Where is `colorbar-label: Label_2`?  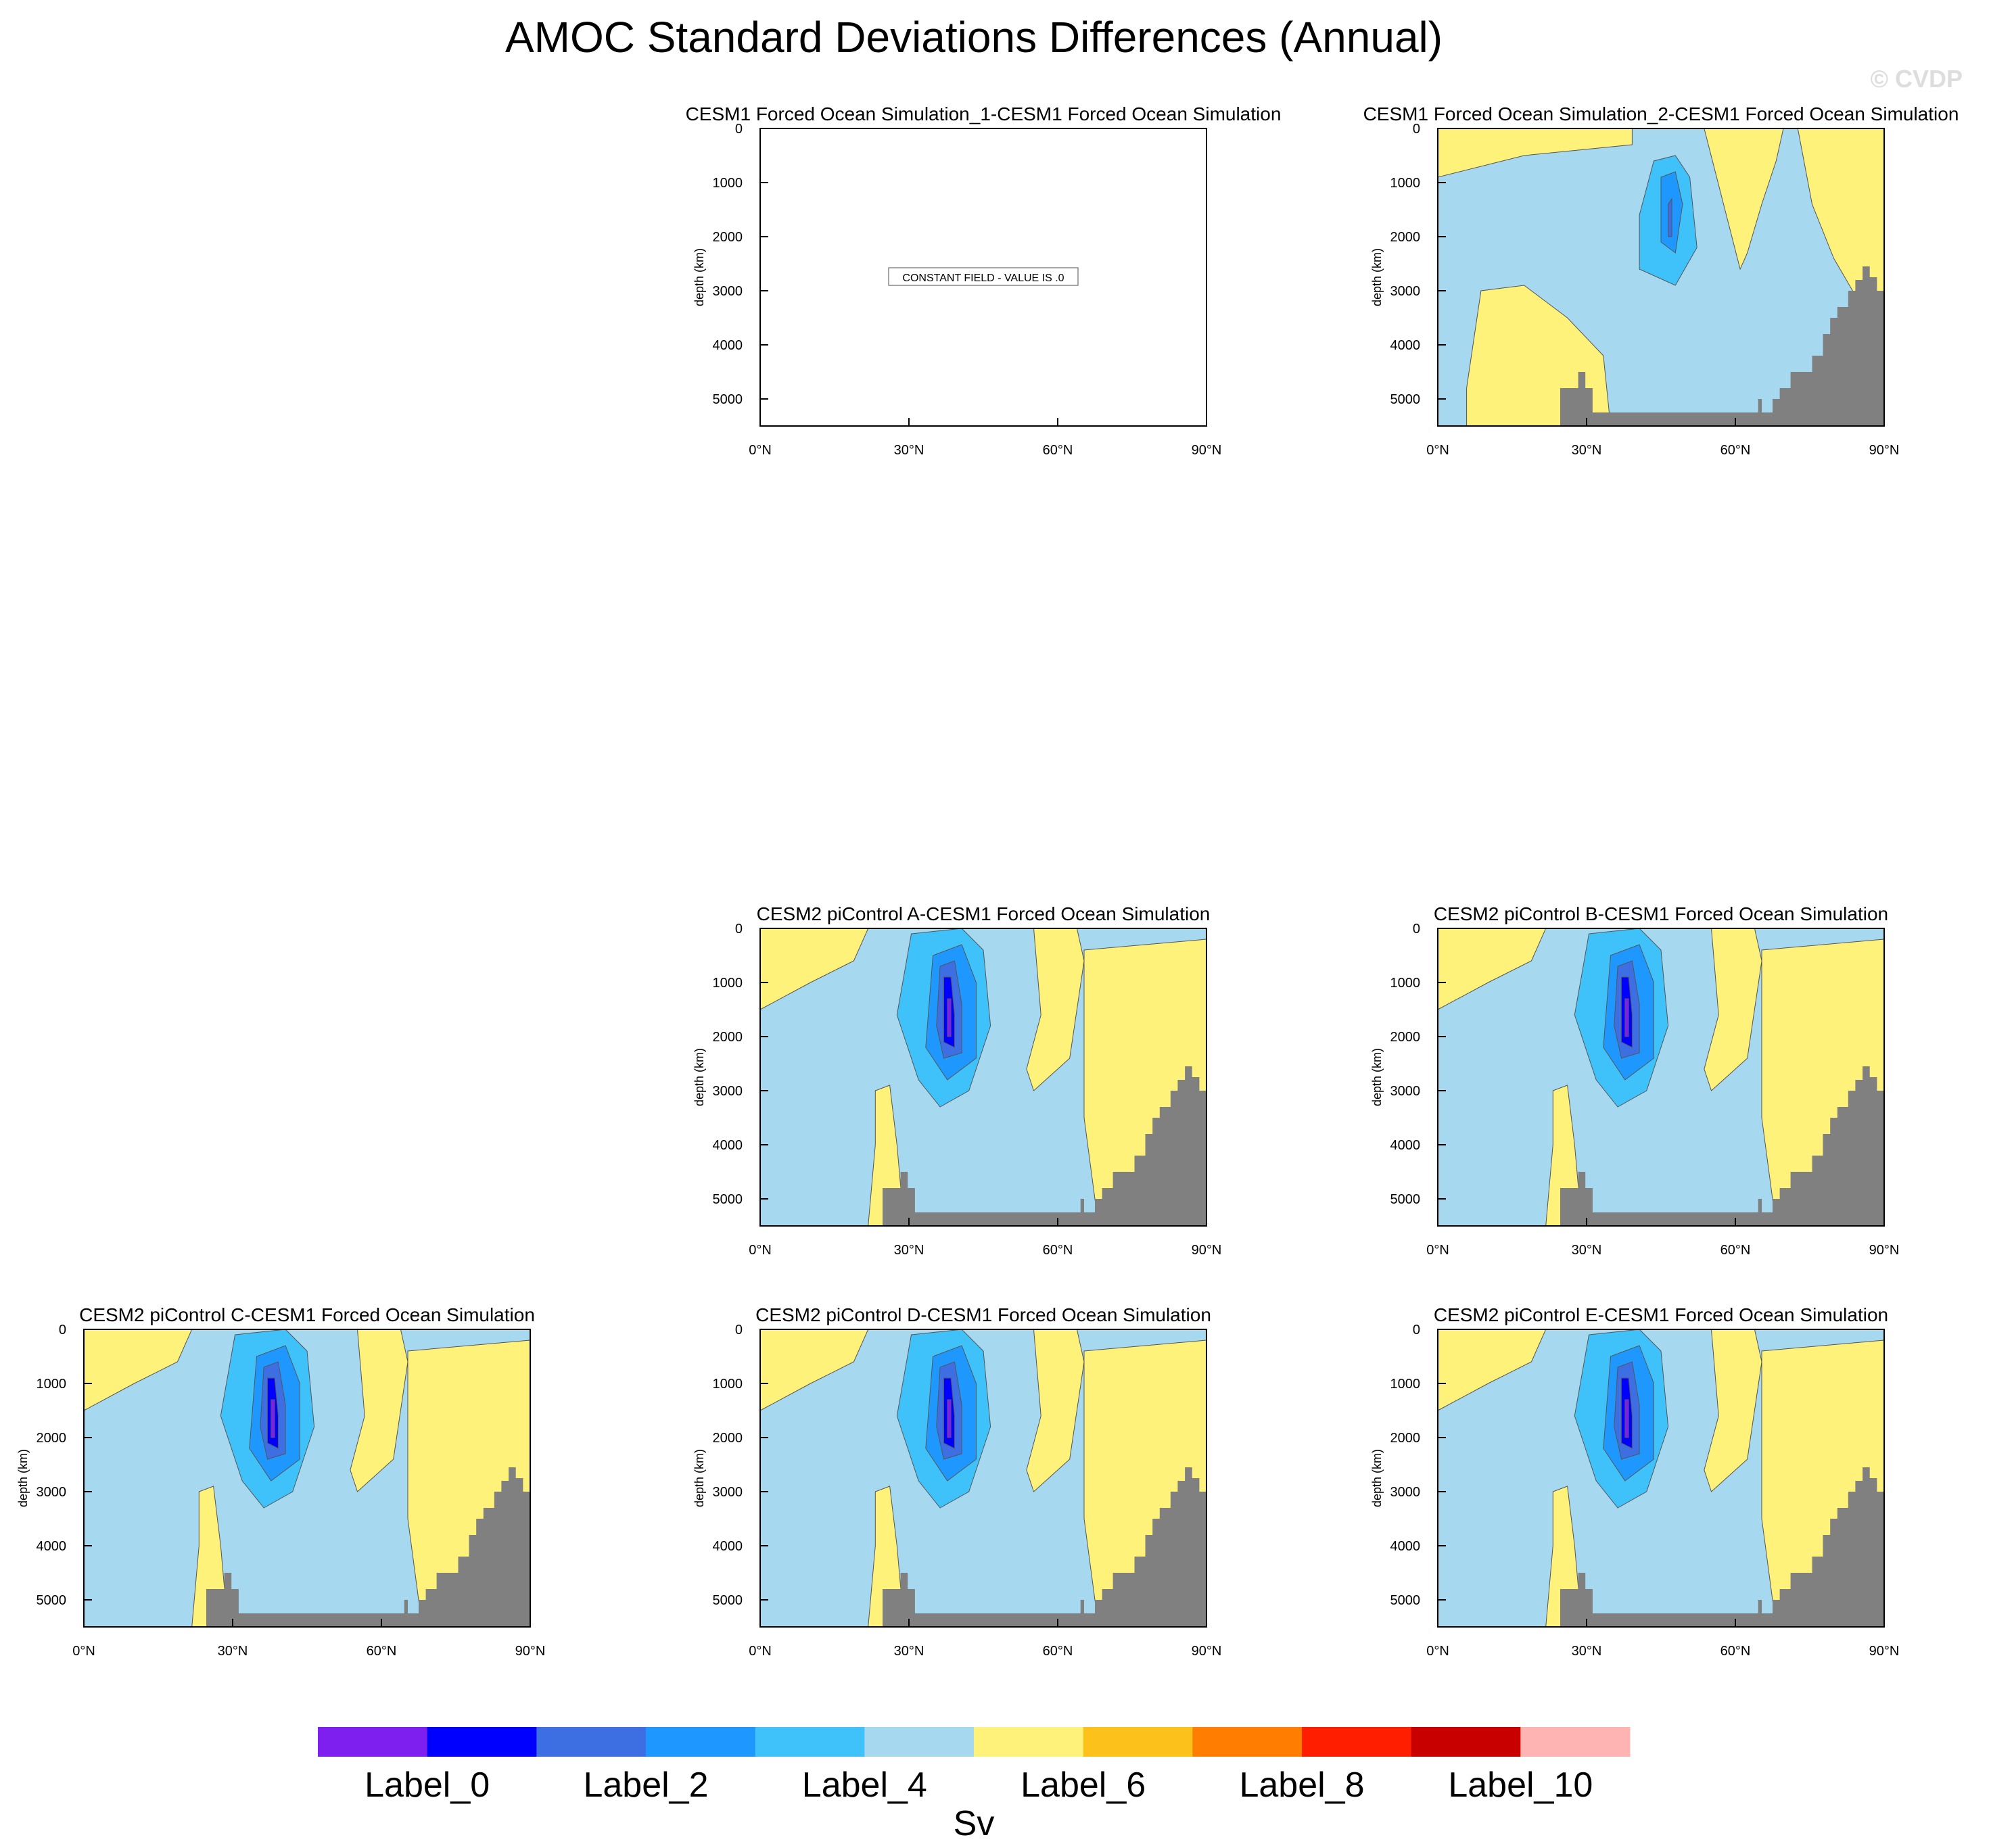
colorbar-label: Label_2 is located at coordinates (645, 1785).